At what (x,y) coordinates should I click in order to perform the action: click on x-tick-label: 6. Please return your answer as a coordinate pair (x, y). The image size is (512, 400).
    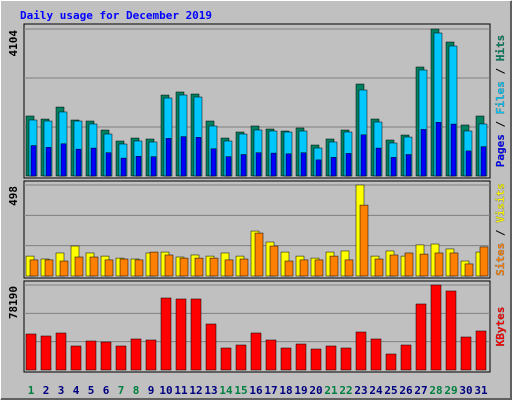
    Looking at the image, I should click on (106, 390).